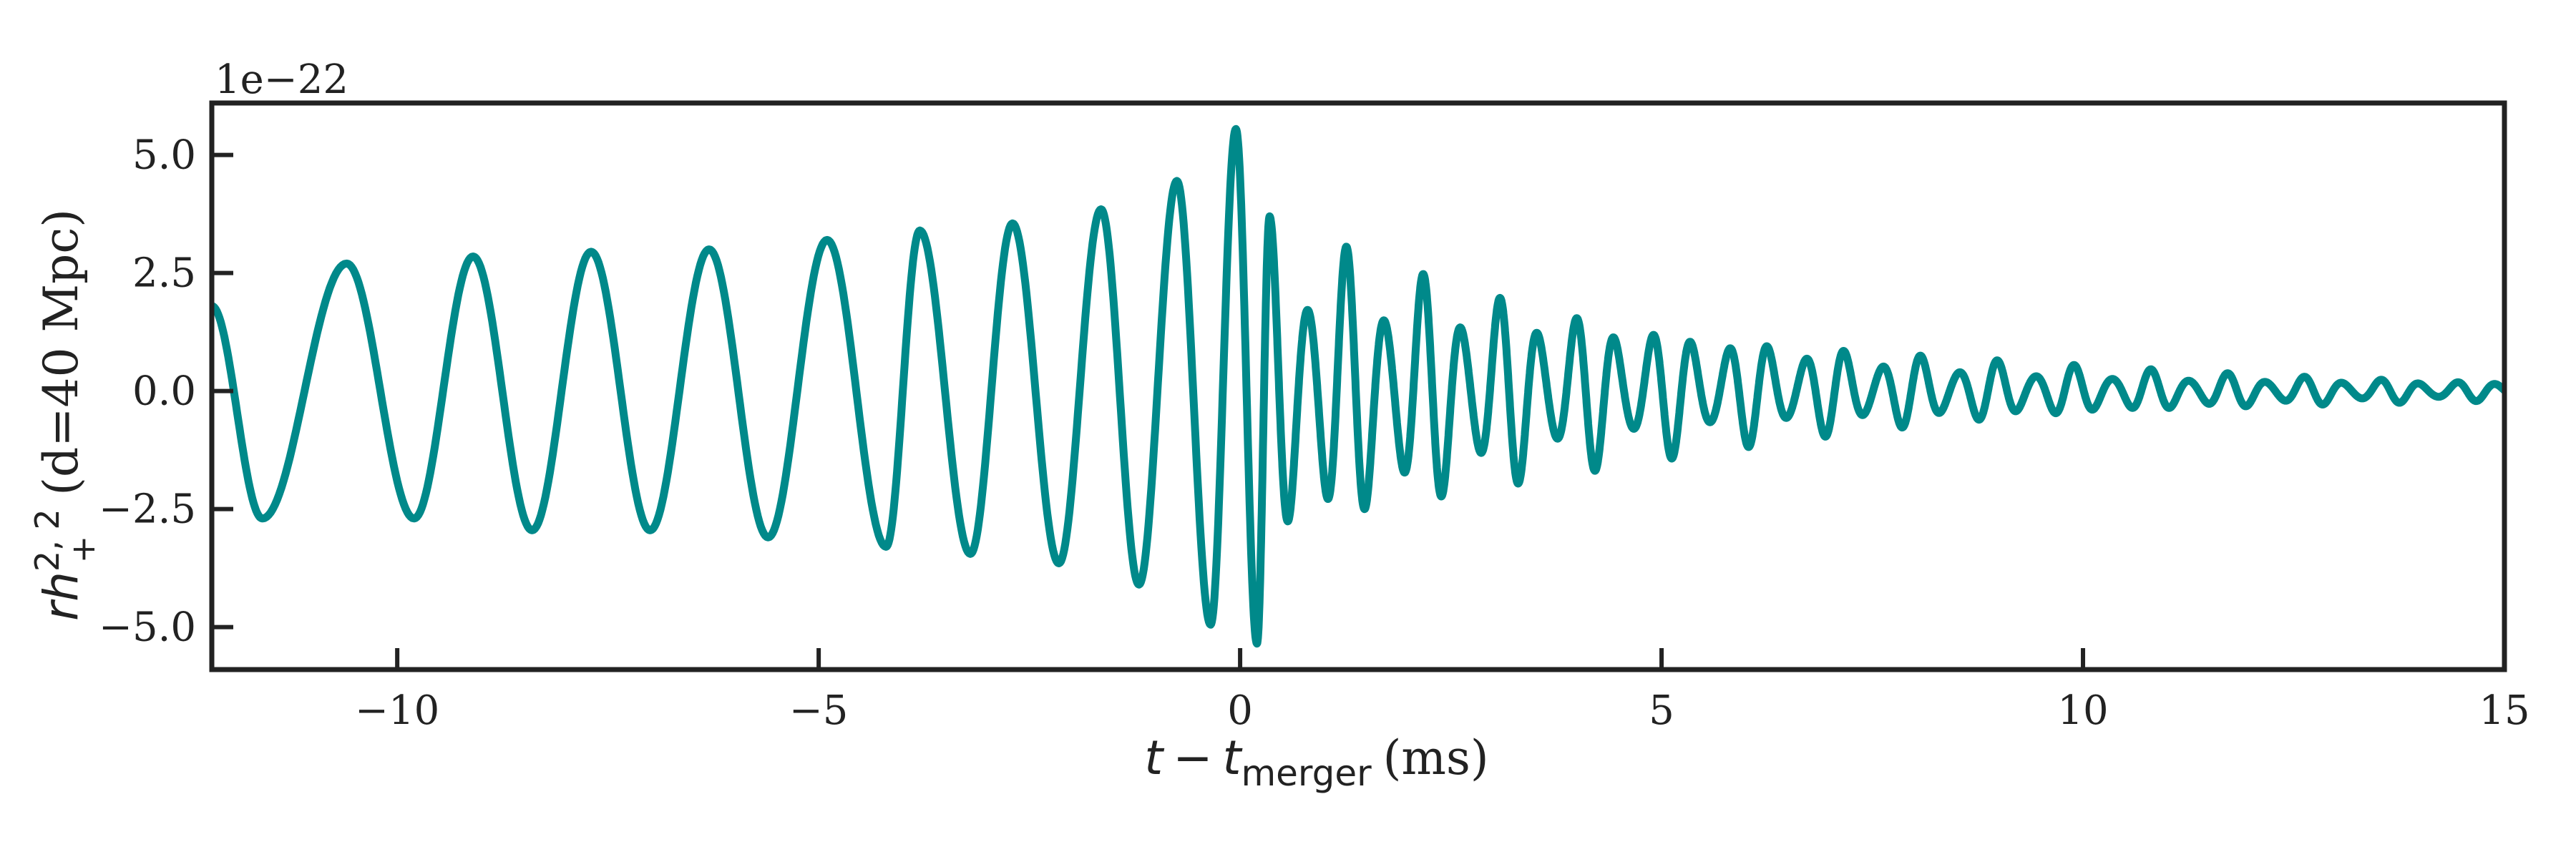  What do you see at coordinates (1436, 758) in the screenshot?
I see `x-label-unit: (ms)` at bounding box center [1436, 758].